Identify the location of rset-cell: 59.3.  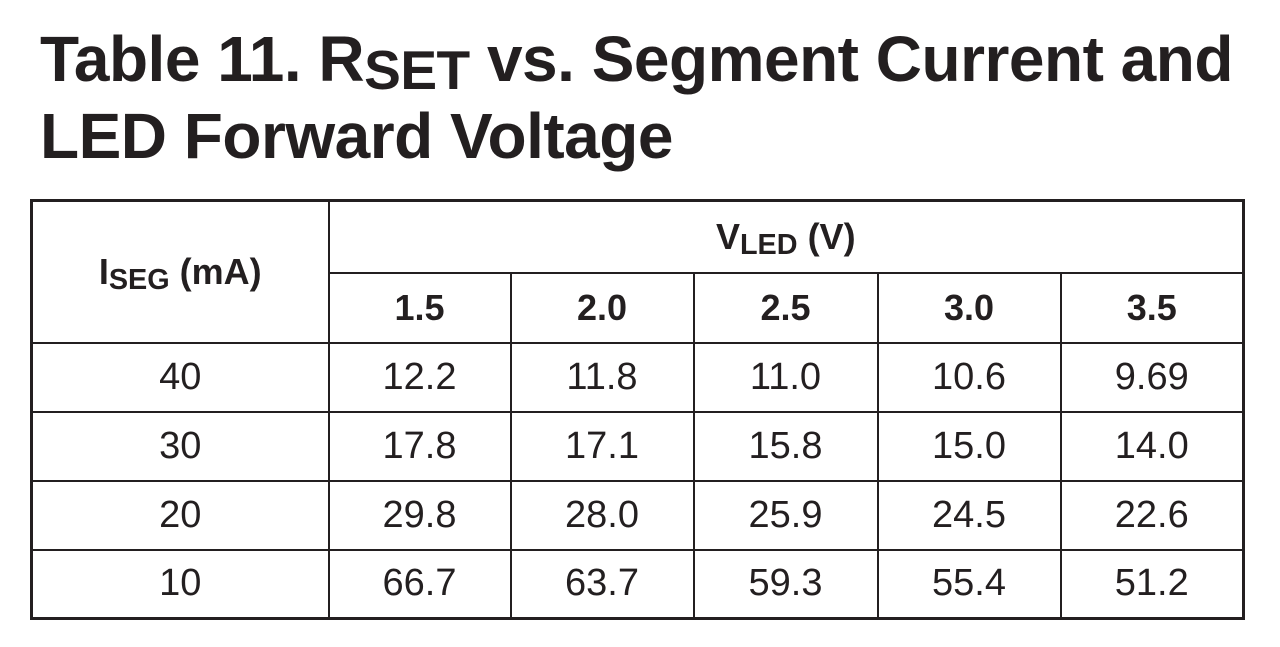
(785, 584).